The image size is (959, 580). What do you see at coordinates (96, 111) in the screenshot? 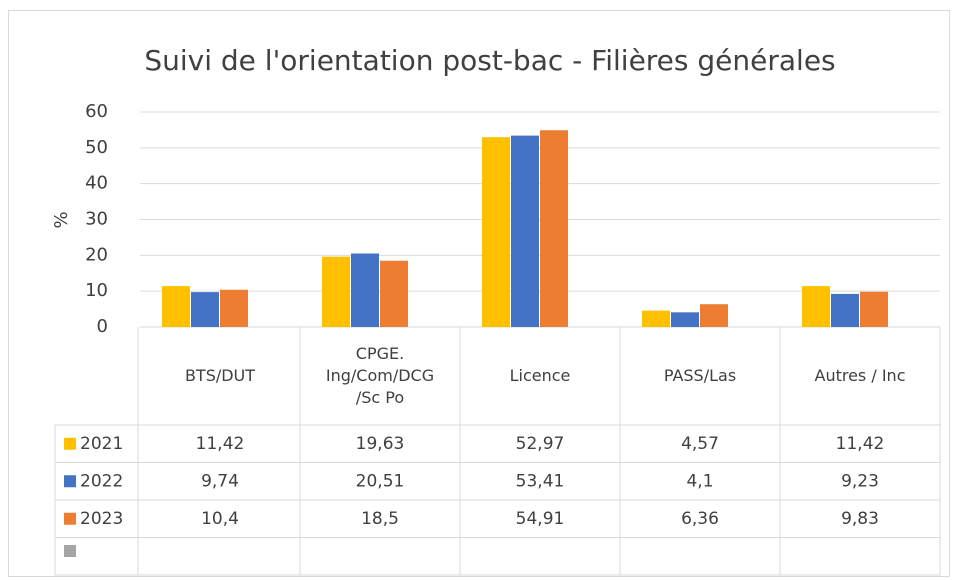
I see `y-tick-label: 60` at bounding box center [96, 111].